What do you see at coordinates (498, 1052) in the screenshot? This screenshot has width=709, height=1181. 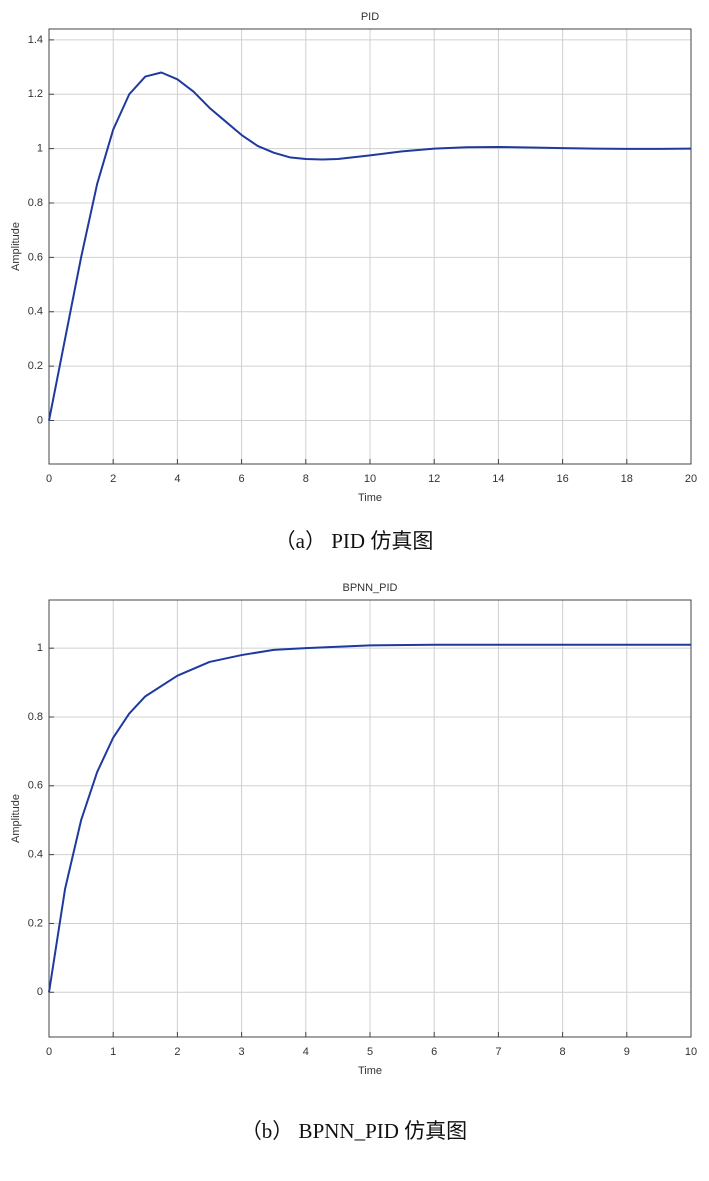 I see `x-tick-label: 7` at bounding box center [498, 1052].